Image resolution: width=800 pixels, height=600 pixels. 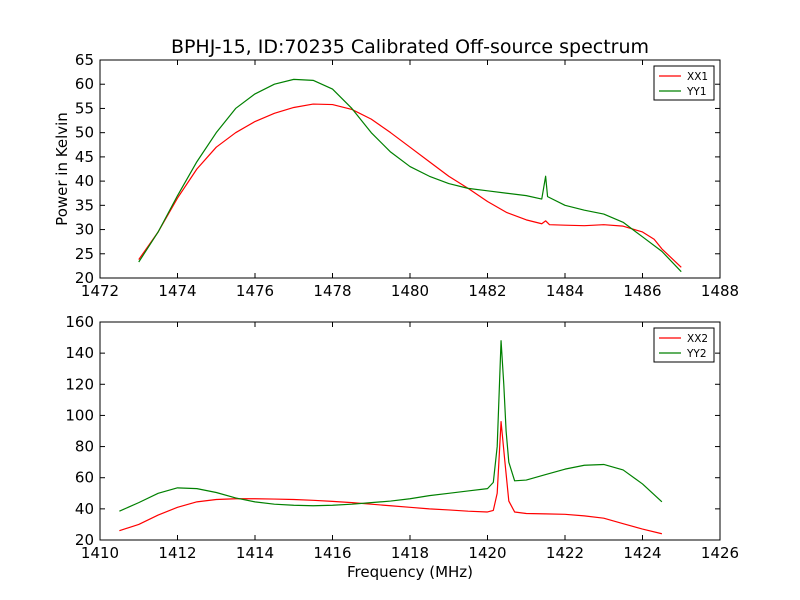 What do you see at coordinates (332, 553) in the screenshot?
I see `x-tick-label: 1416` at bounding box center [332, 553].